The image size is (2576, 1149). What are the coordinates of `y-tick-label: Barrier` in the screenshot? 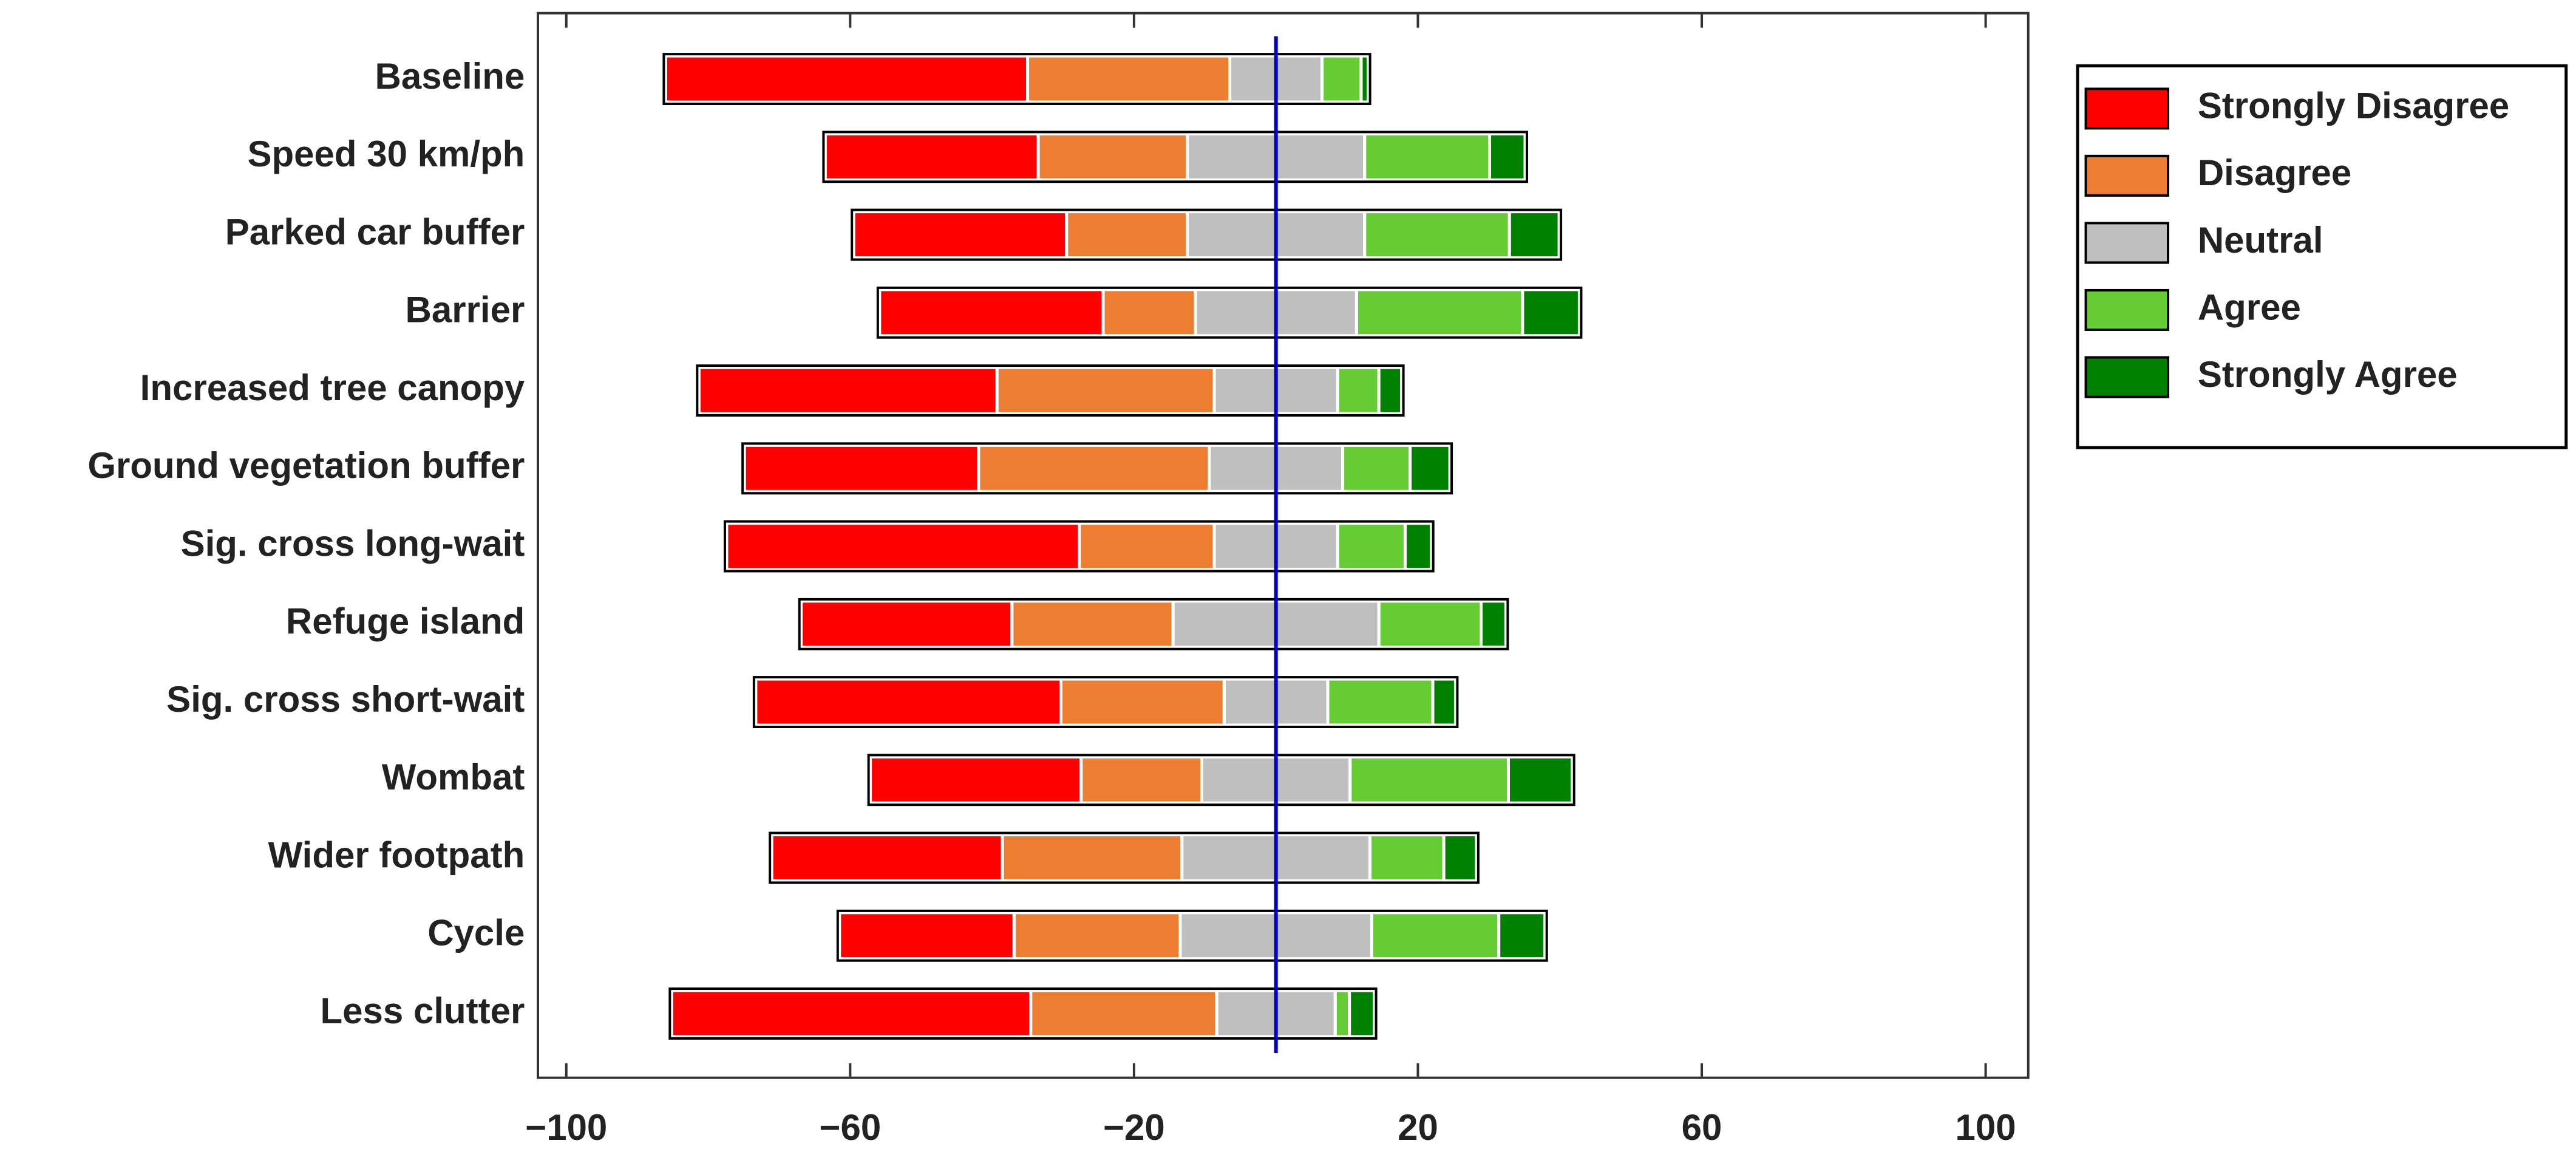 It's located at (465, 310).